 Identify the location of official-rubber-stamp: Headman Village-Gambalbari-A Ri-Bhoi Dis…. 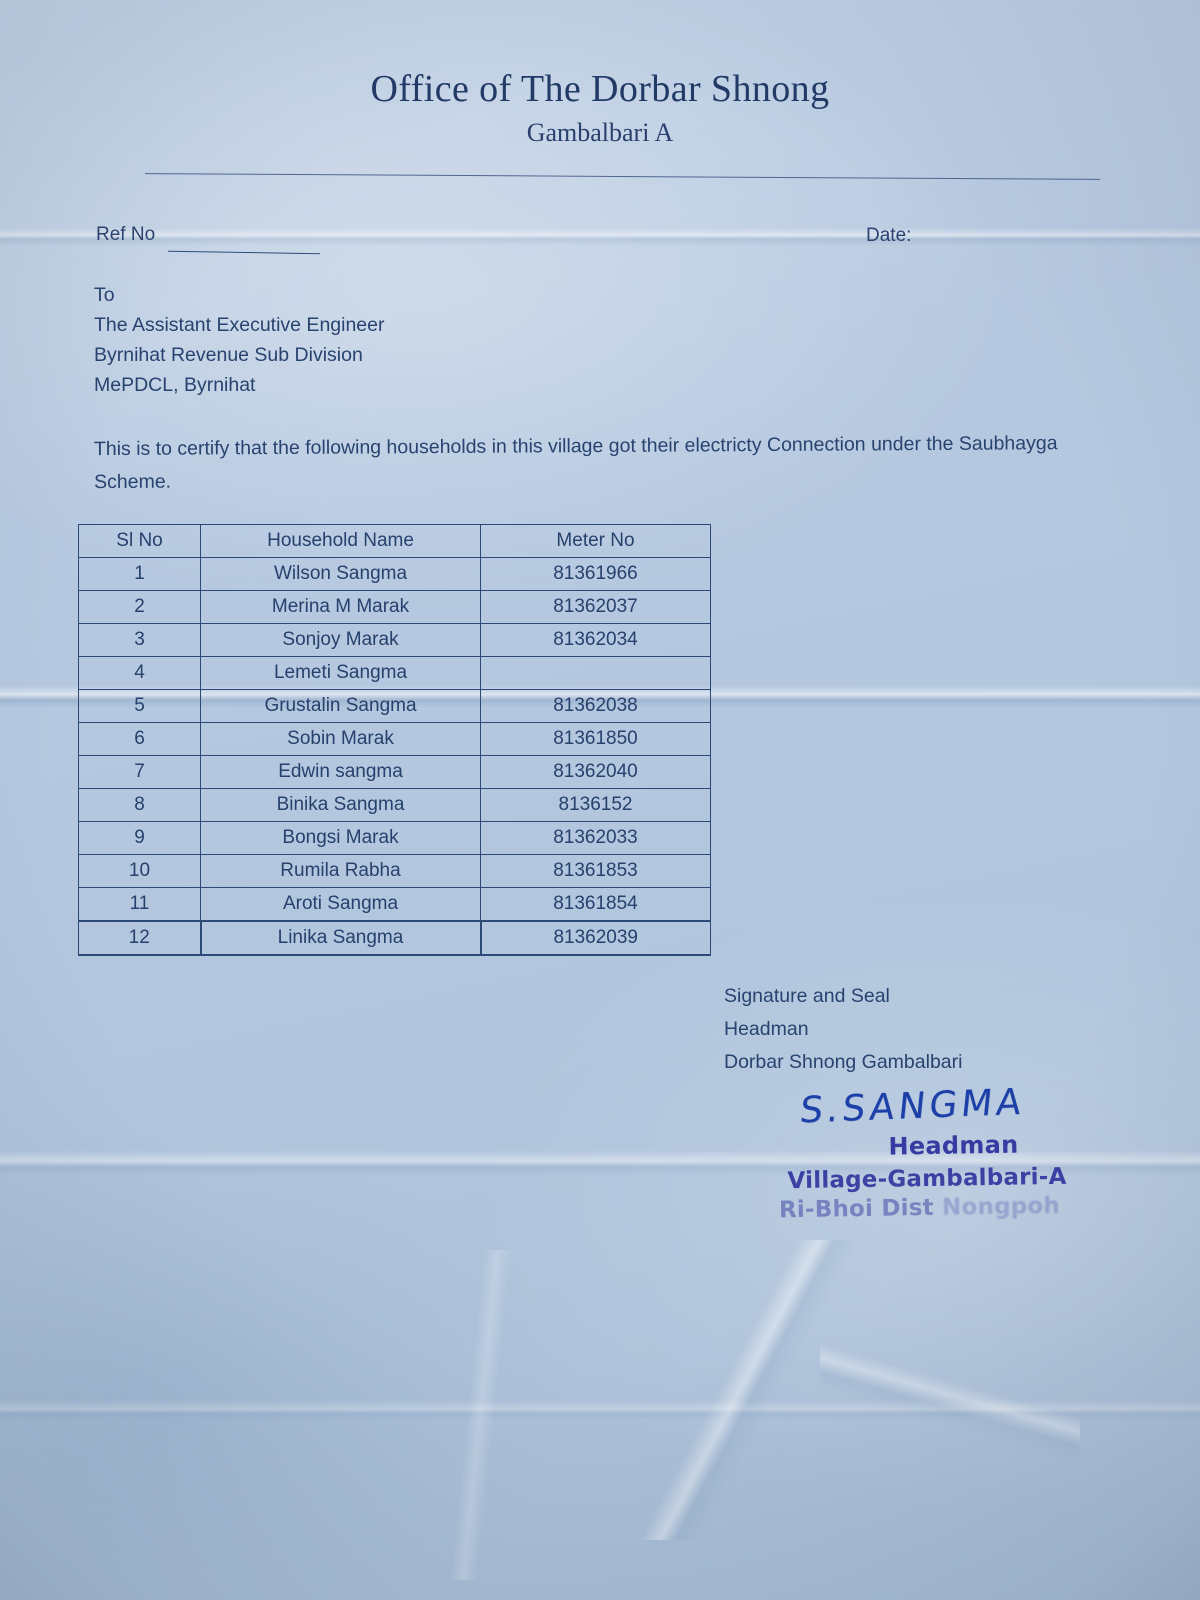
(926, 1176).